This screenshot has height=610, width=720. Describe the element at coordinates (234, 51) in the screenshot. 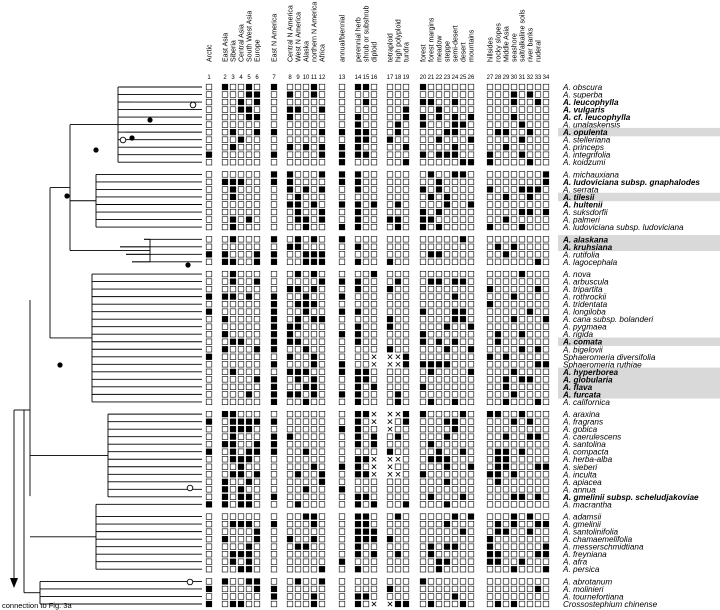

I see `column-header: Siberia` at that location.